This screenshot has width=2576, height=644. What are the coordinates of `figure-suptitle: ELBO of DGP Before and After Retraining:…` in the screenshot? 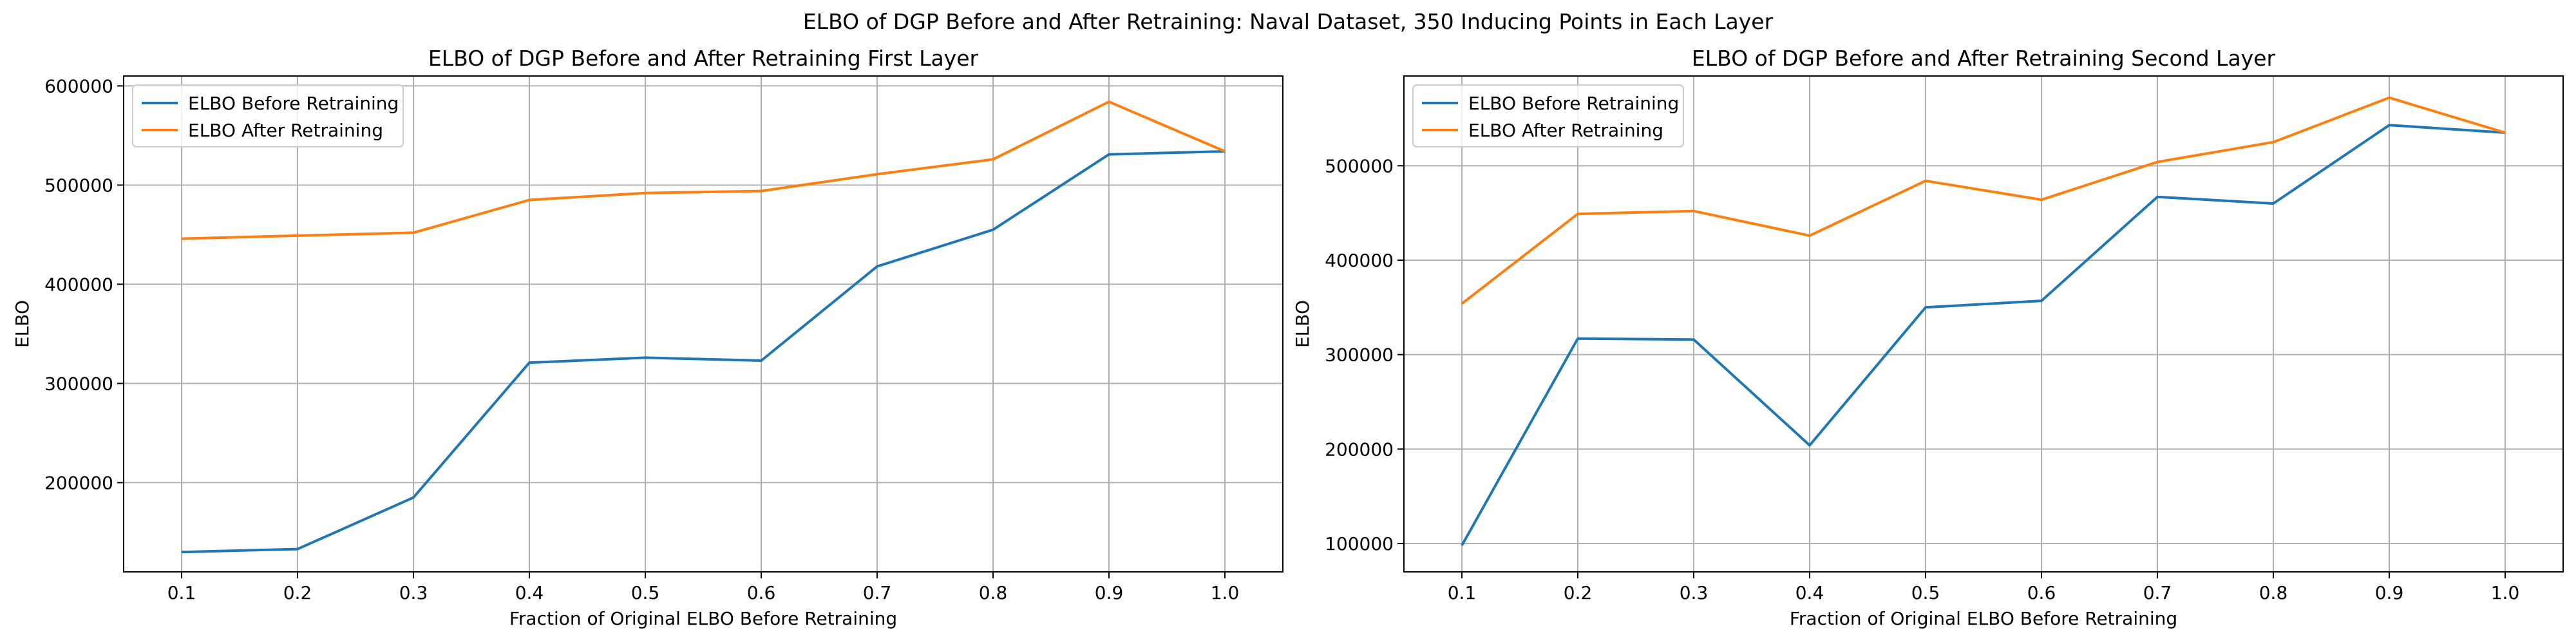 It's located at (1288, 22).